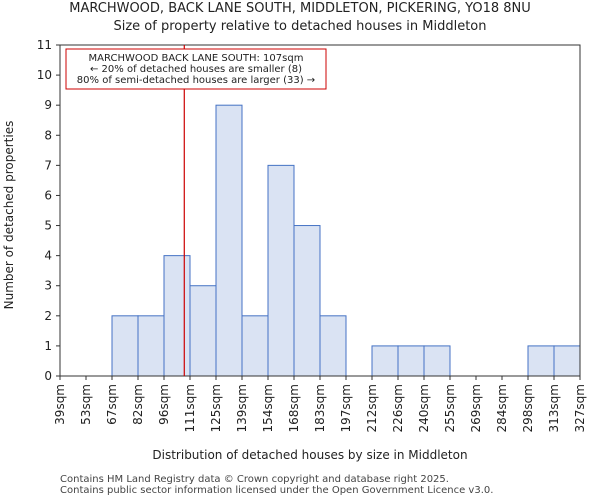 This screenshot has height=500, width=600. I want to click on y-tick-label: 1, so click(48, 346).